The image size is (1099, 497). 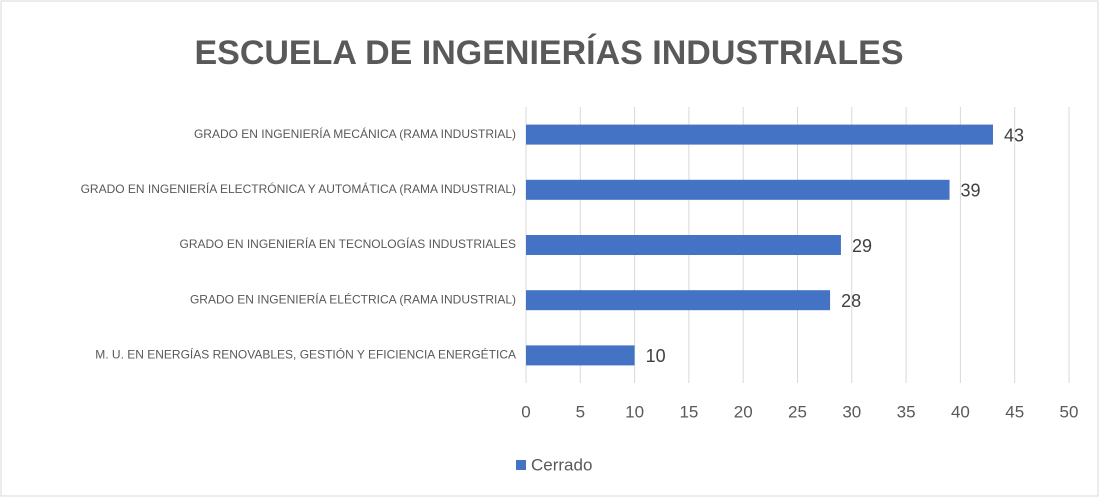 What do you see at coordinates (634, 411) in the screenshot?
I see `x-tick-label: 10` at bounding box center [634, 411].